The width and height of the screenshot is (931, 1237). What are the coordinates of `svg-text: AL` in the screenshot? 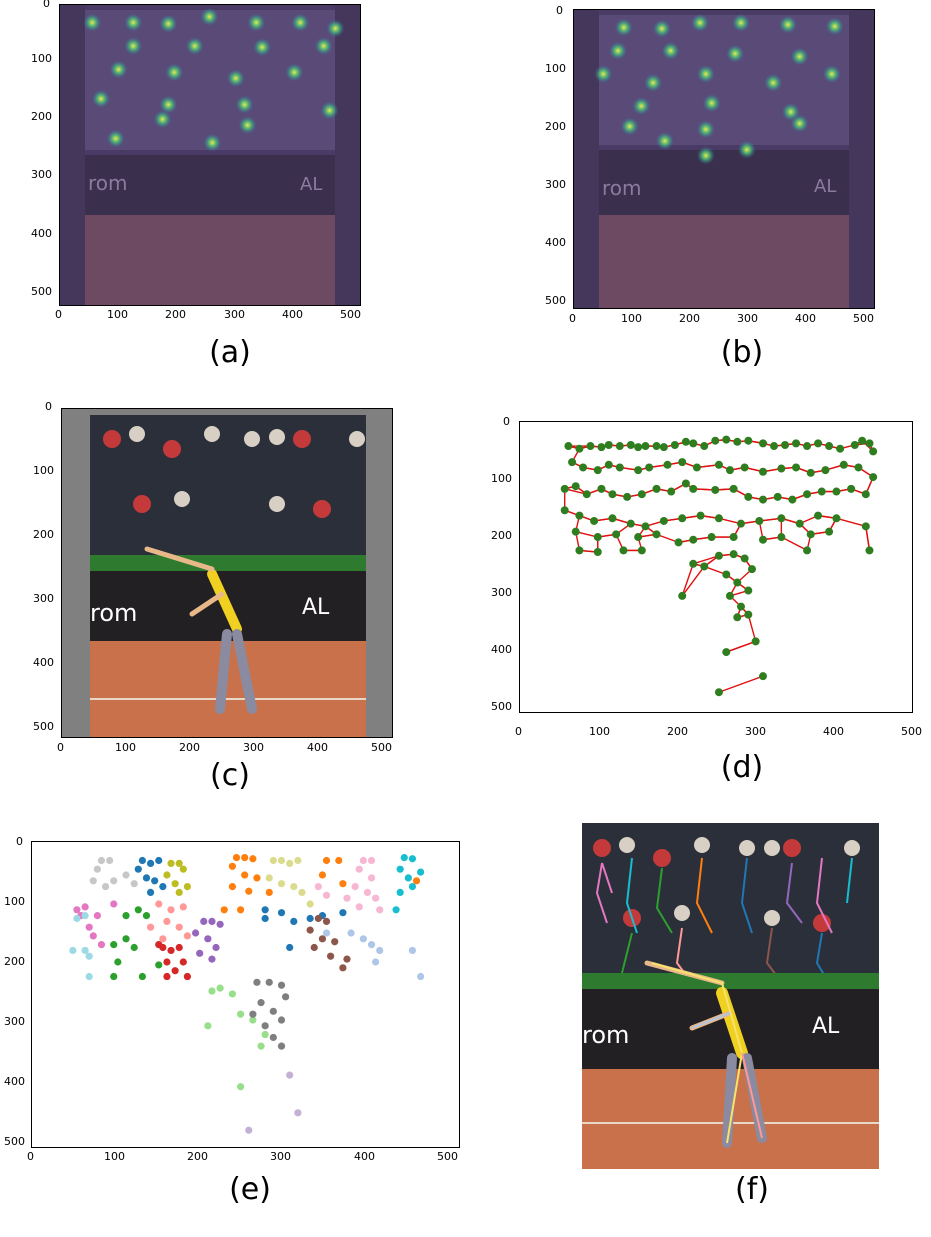 It's located at (825, 186).